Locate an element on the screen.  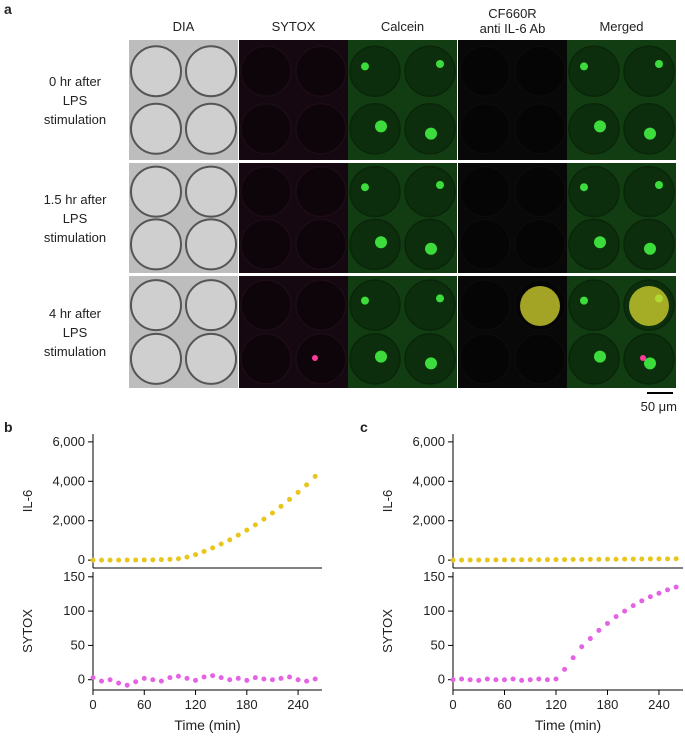
y-axis-label: SYTOX is located at coordinates (27, 631).